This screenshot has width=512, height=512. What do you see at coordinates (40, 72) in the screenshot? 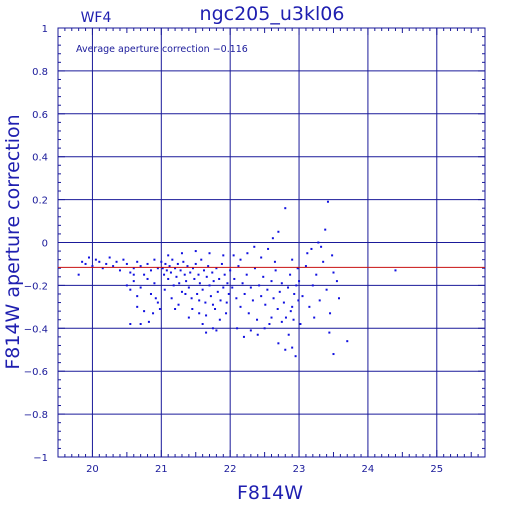
I see `y-tick-label: 0.8` at bounding box center [40, 72].